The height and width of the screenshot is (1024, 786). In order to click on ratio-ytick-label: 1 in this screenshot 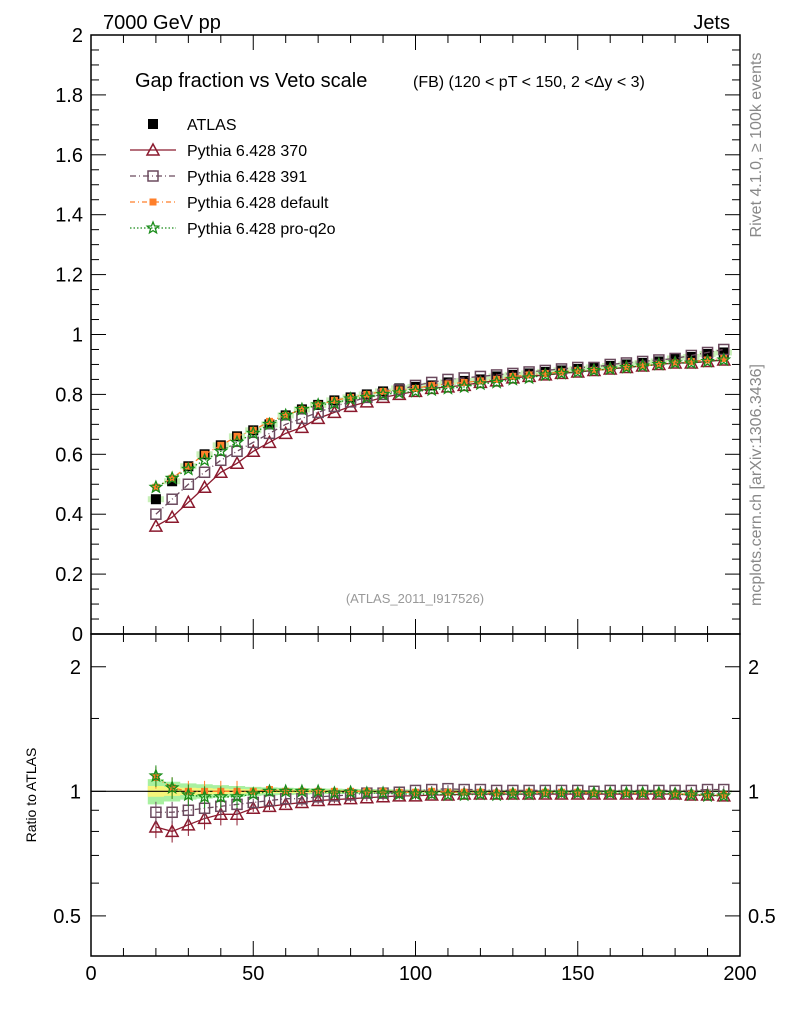, I will do `click(75, 792)`.